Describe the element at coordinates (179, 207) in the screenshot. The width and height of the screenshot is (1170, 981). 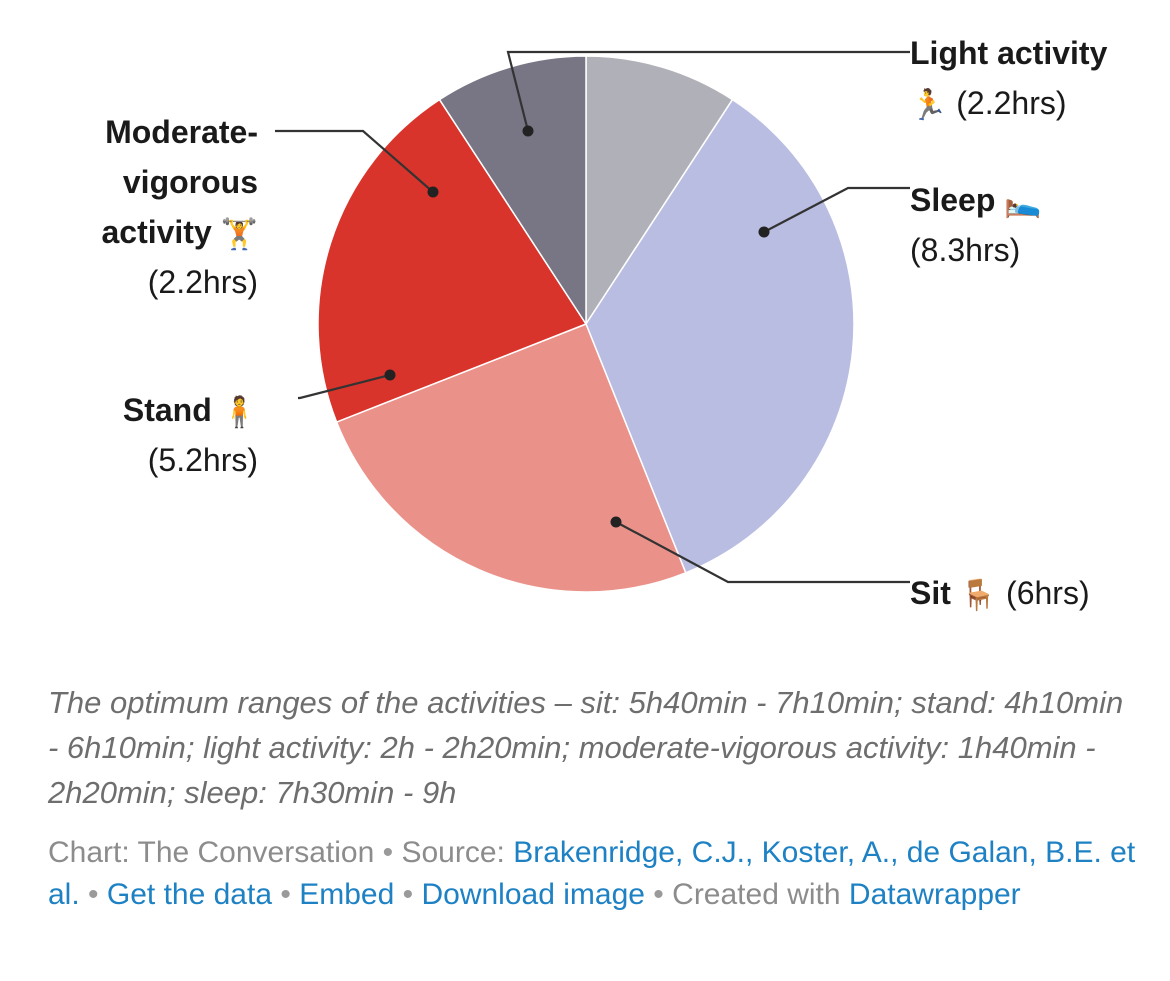
I see `label-moderate-vigorous: Moderate- vigorous activity 🏋 (2.2hrs)` at that location.